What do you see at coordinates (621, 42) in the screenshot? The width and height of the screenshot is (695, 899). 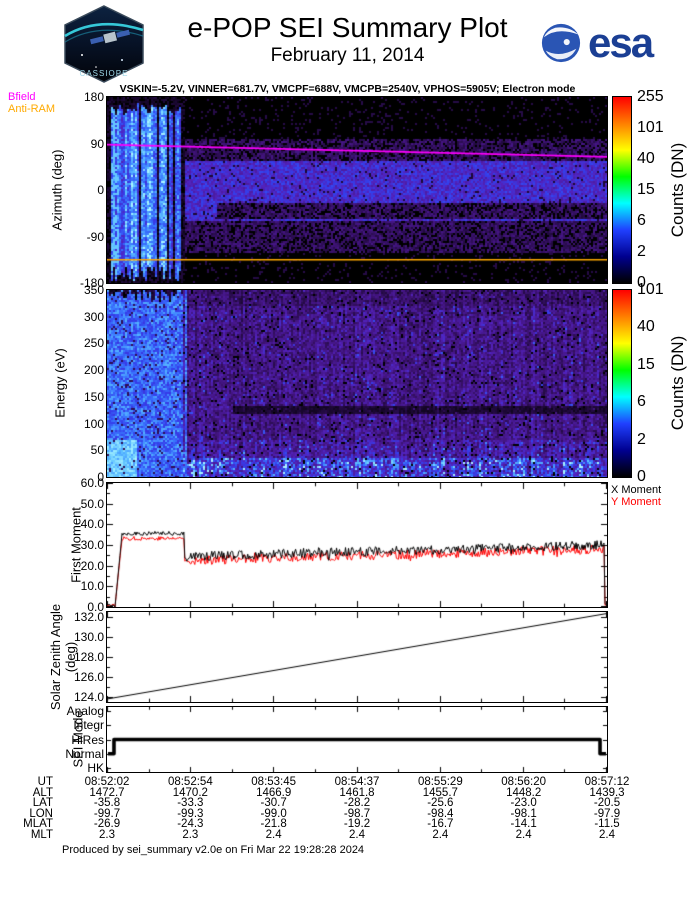 I see `esa-wordmark: esa` at bounding box center [621, 42].